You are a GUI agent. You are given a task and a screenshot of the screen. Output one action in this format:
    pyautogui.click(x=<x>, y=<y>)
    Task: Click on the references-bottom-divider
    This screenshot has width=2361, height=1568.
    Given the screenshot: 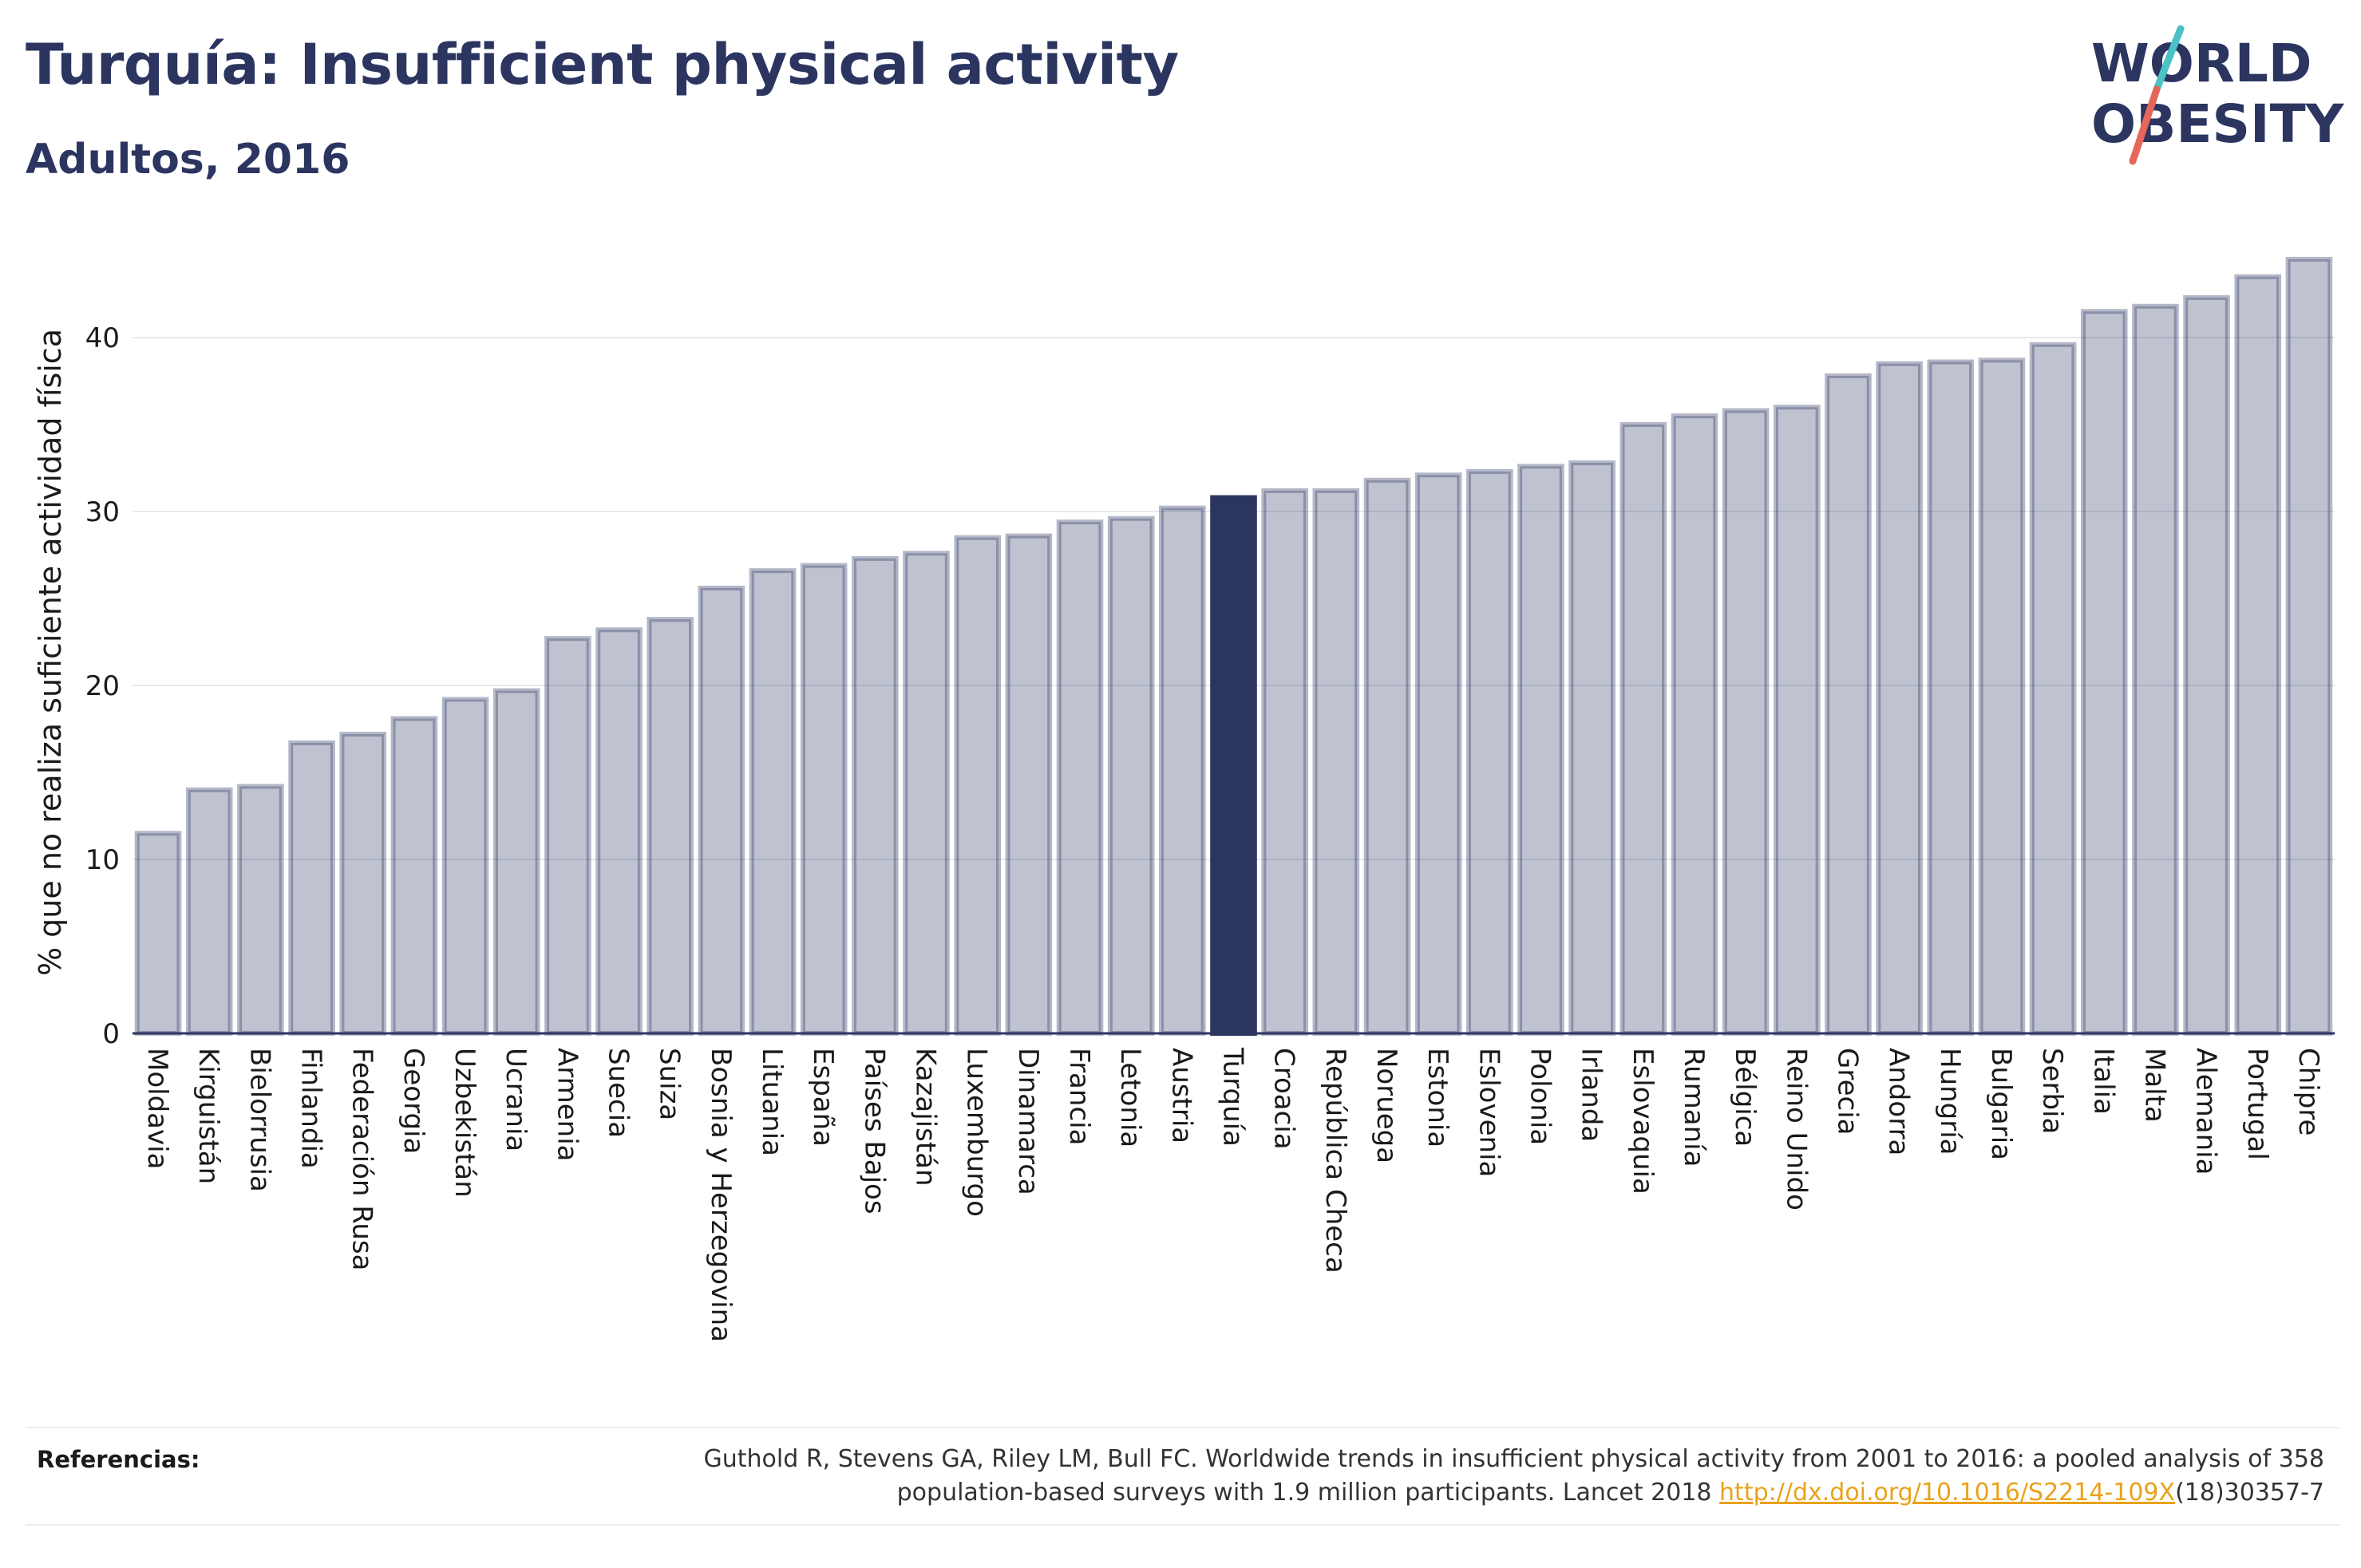 What is the action you would take?
    pyautogui.click(x=1183, y=1525)
    